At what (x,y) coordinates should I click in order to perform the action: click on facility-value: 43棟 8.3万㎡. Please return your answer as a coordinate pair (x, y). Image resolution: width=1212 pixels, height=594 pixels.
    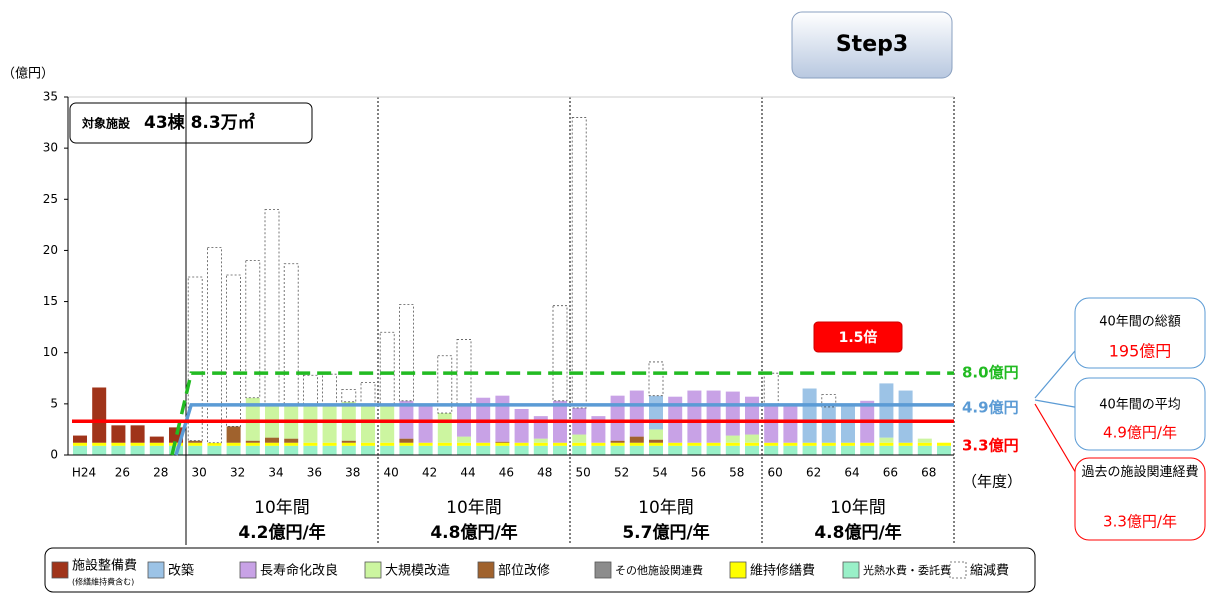
    Looking at the image, I should click on (199, 122).